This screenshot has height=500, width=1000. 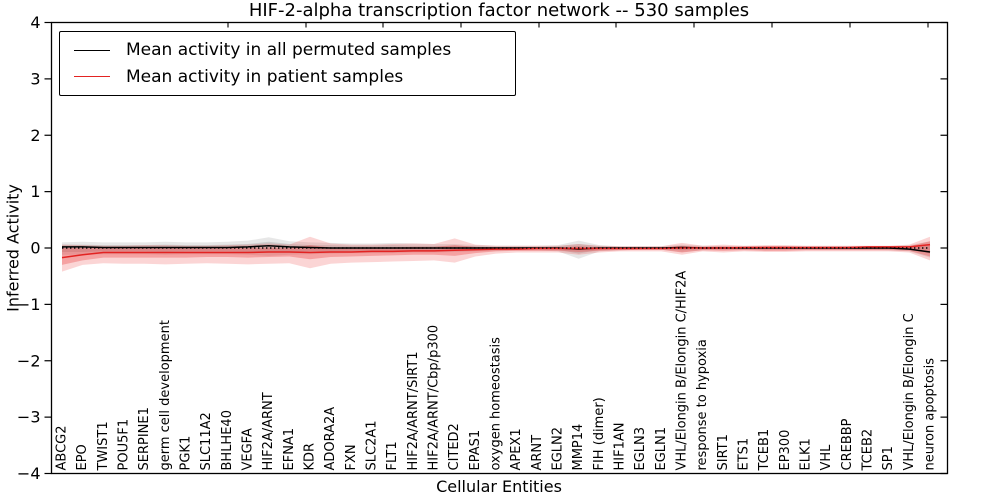 What do you see at coordinates (499, 486) in the screenshot?
I see `x-axis-label: Cellular Entities` at bounding box center [499, 486].